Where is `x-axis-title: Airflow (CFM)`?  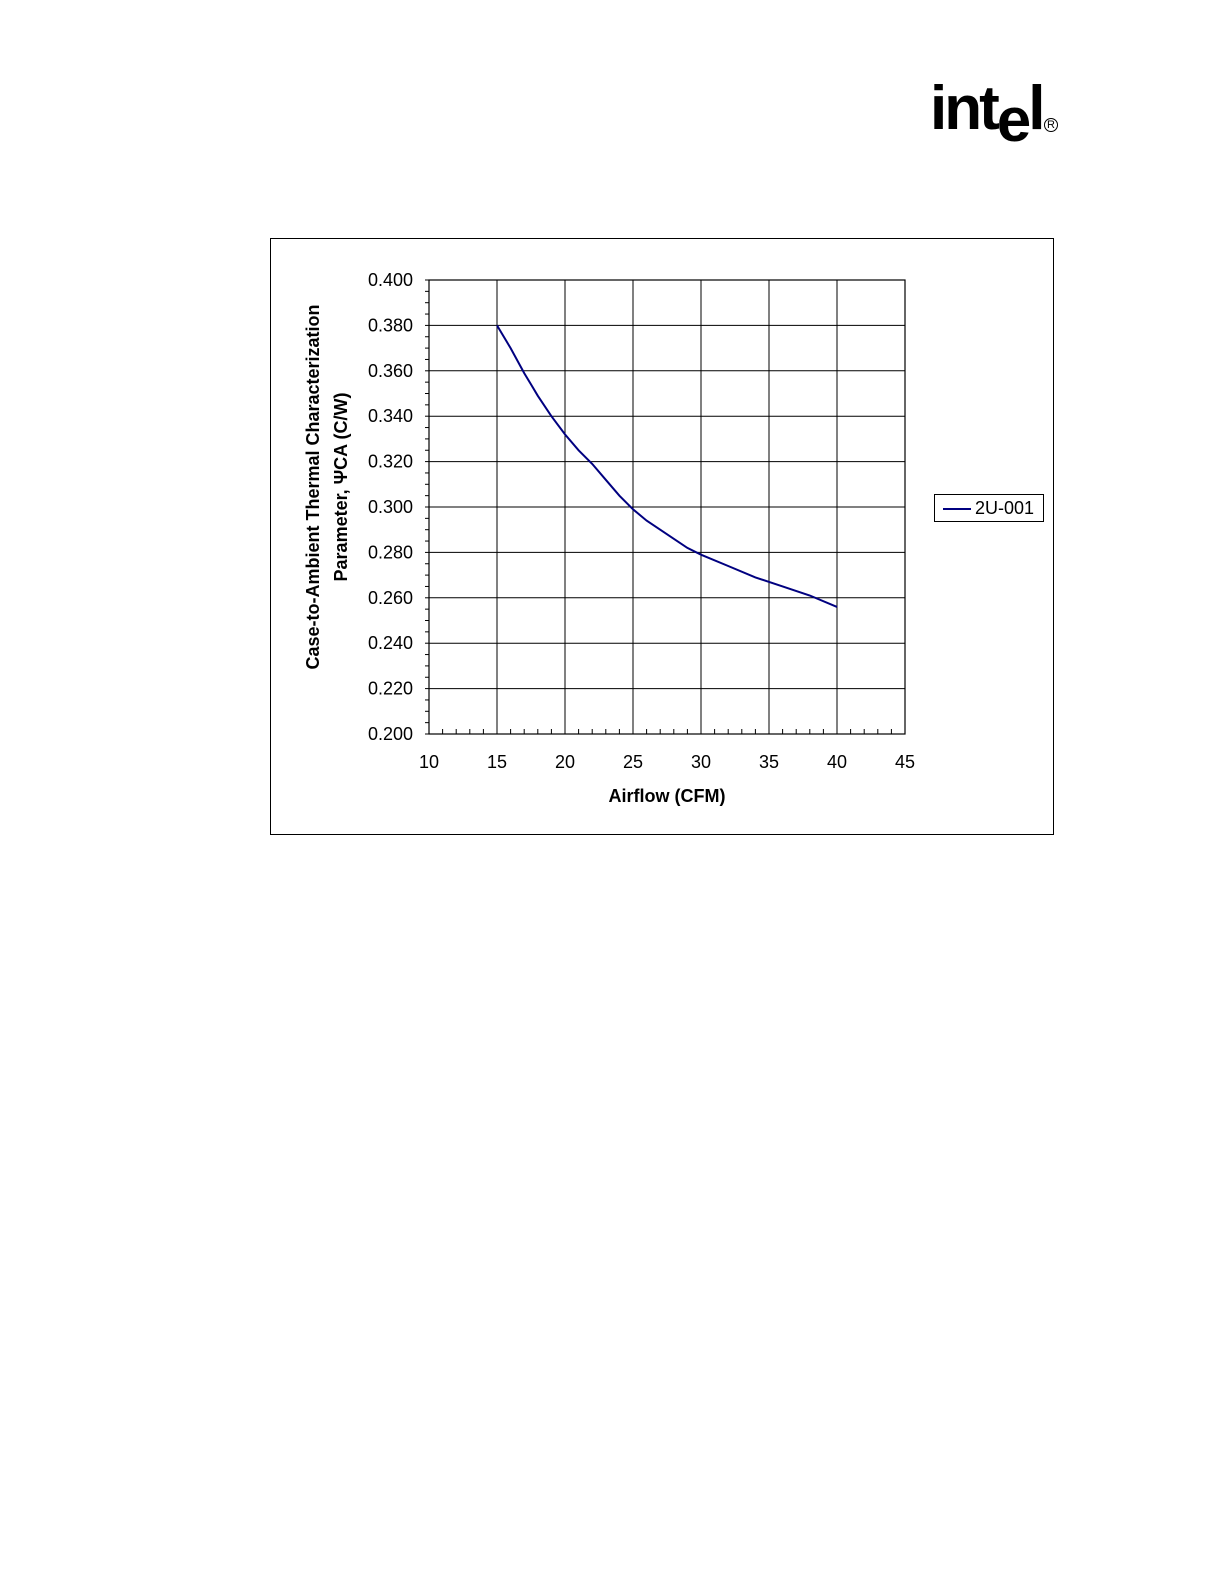 x-axis-title: Airflow (CFM) is located at coordinates (667, 796).